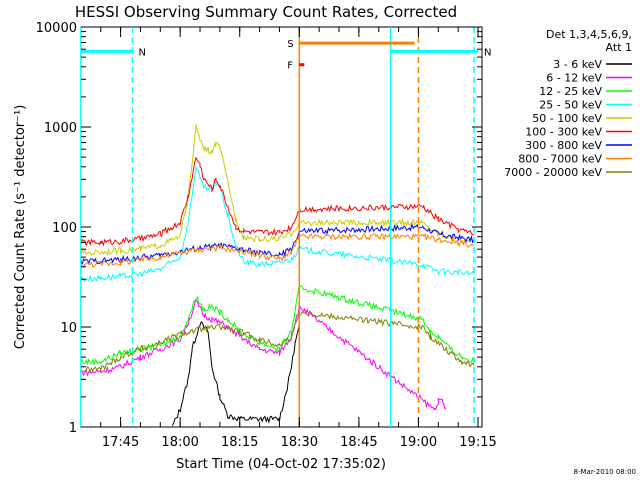 Image resolution: width=640 pixels, height=480 pixels. I want to click on y-tick-label: 10, so click(68, 328).